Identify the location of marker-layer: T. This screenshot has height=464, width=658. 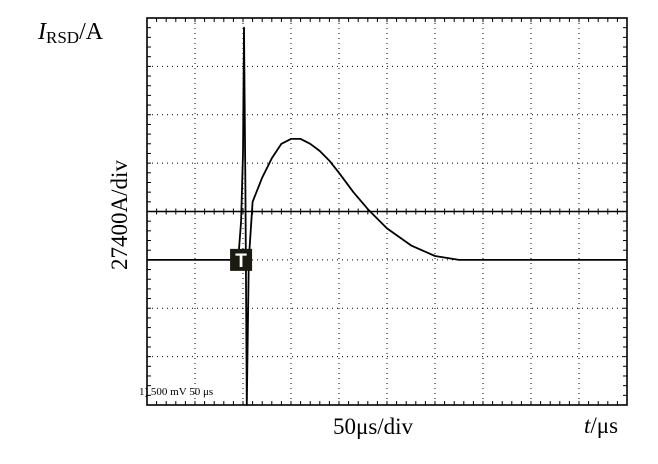
(241, 260).